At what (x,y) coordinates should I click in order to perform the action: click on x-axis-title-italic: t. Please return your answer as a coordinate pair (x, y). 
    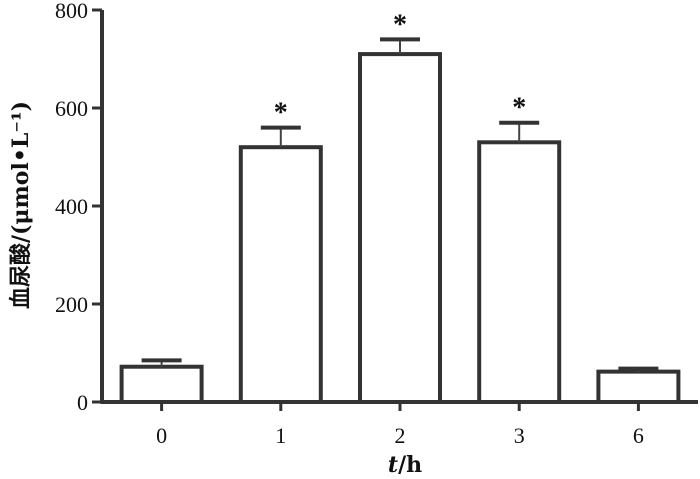
    Looking at the image, I should click on (393, 465).